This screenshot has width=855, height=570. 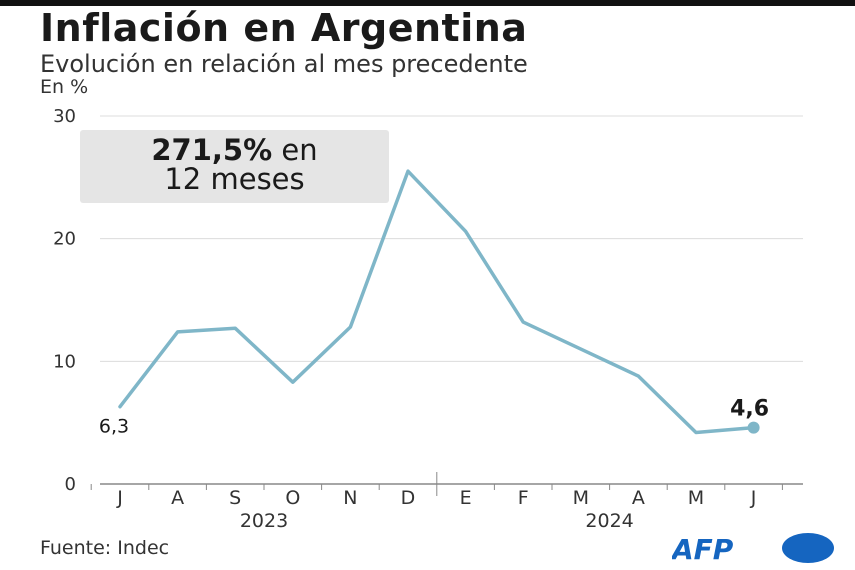 What do you see at coordinates (105, 548) in the screenshot?
I see `source-note: Fuente: Indec` at bounding box center [105, 548].